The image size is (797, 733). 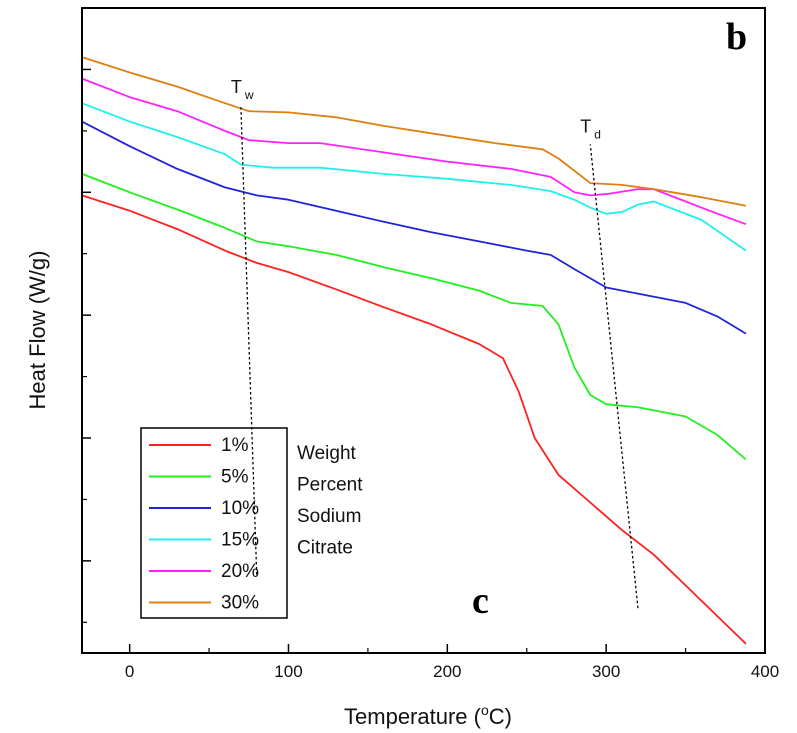 I want to click on marker-subscript: w, so click(x=249, y=95).